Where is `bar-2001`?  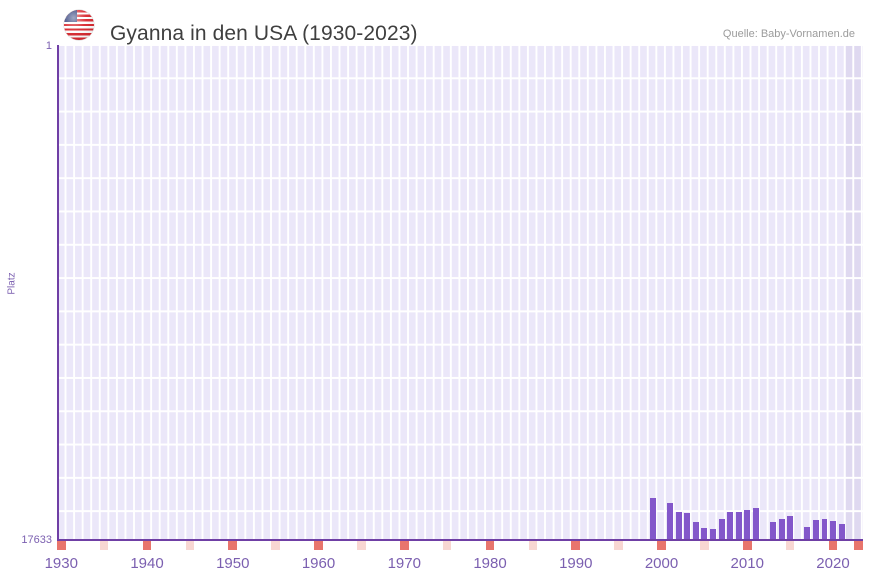
bar-2001 is located at coordinates (670, 522).